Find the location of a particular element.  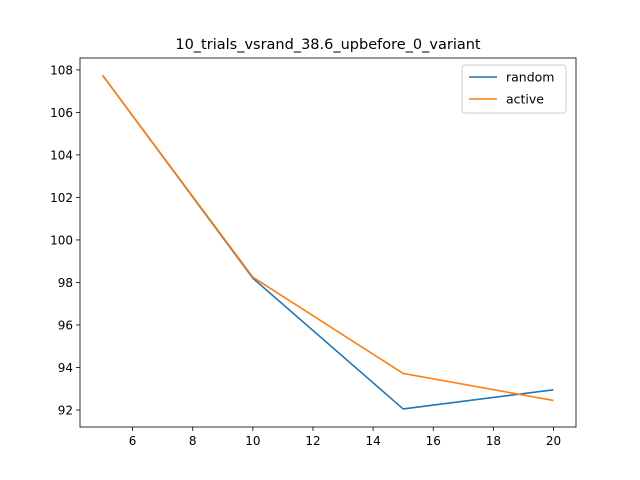

y-tick-label: 102 is located at coordinates (61, 198).